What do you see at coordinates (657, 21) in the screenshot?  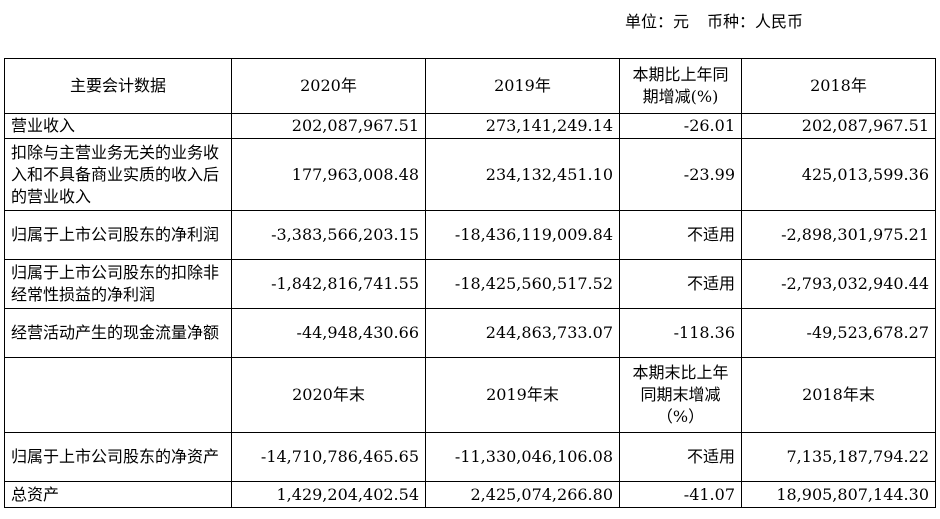 I see `unit-label: 单位：元` at bounding box center [657, 21].